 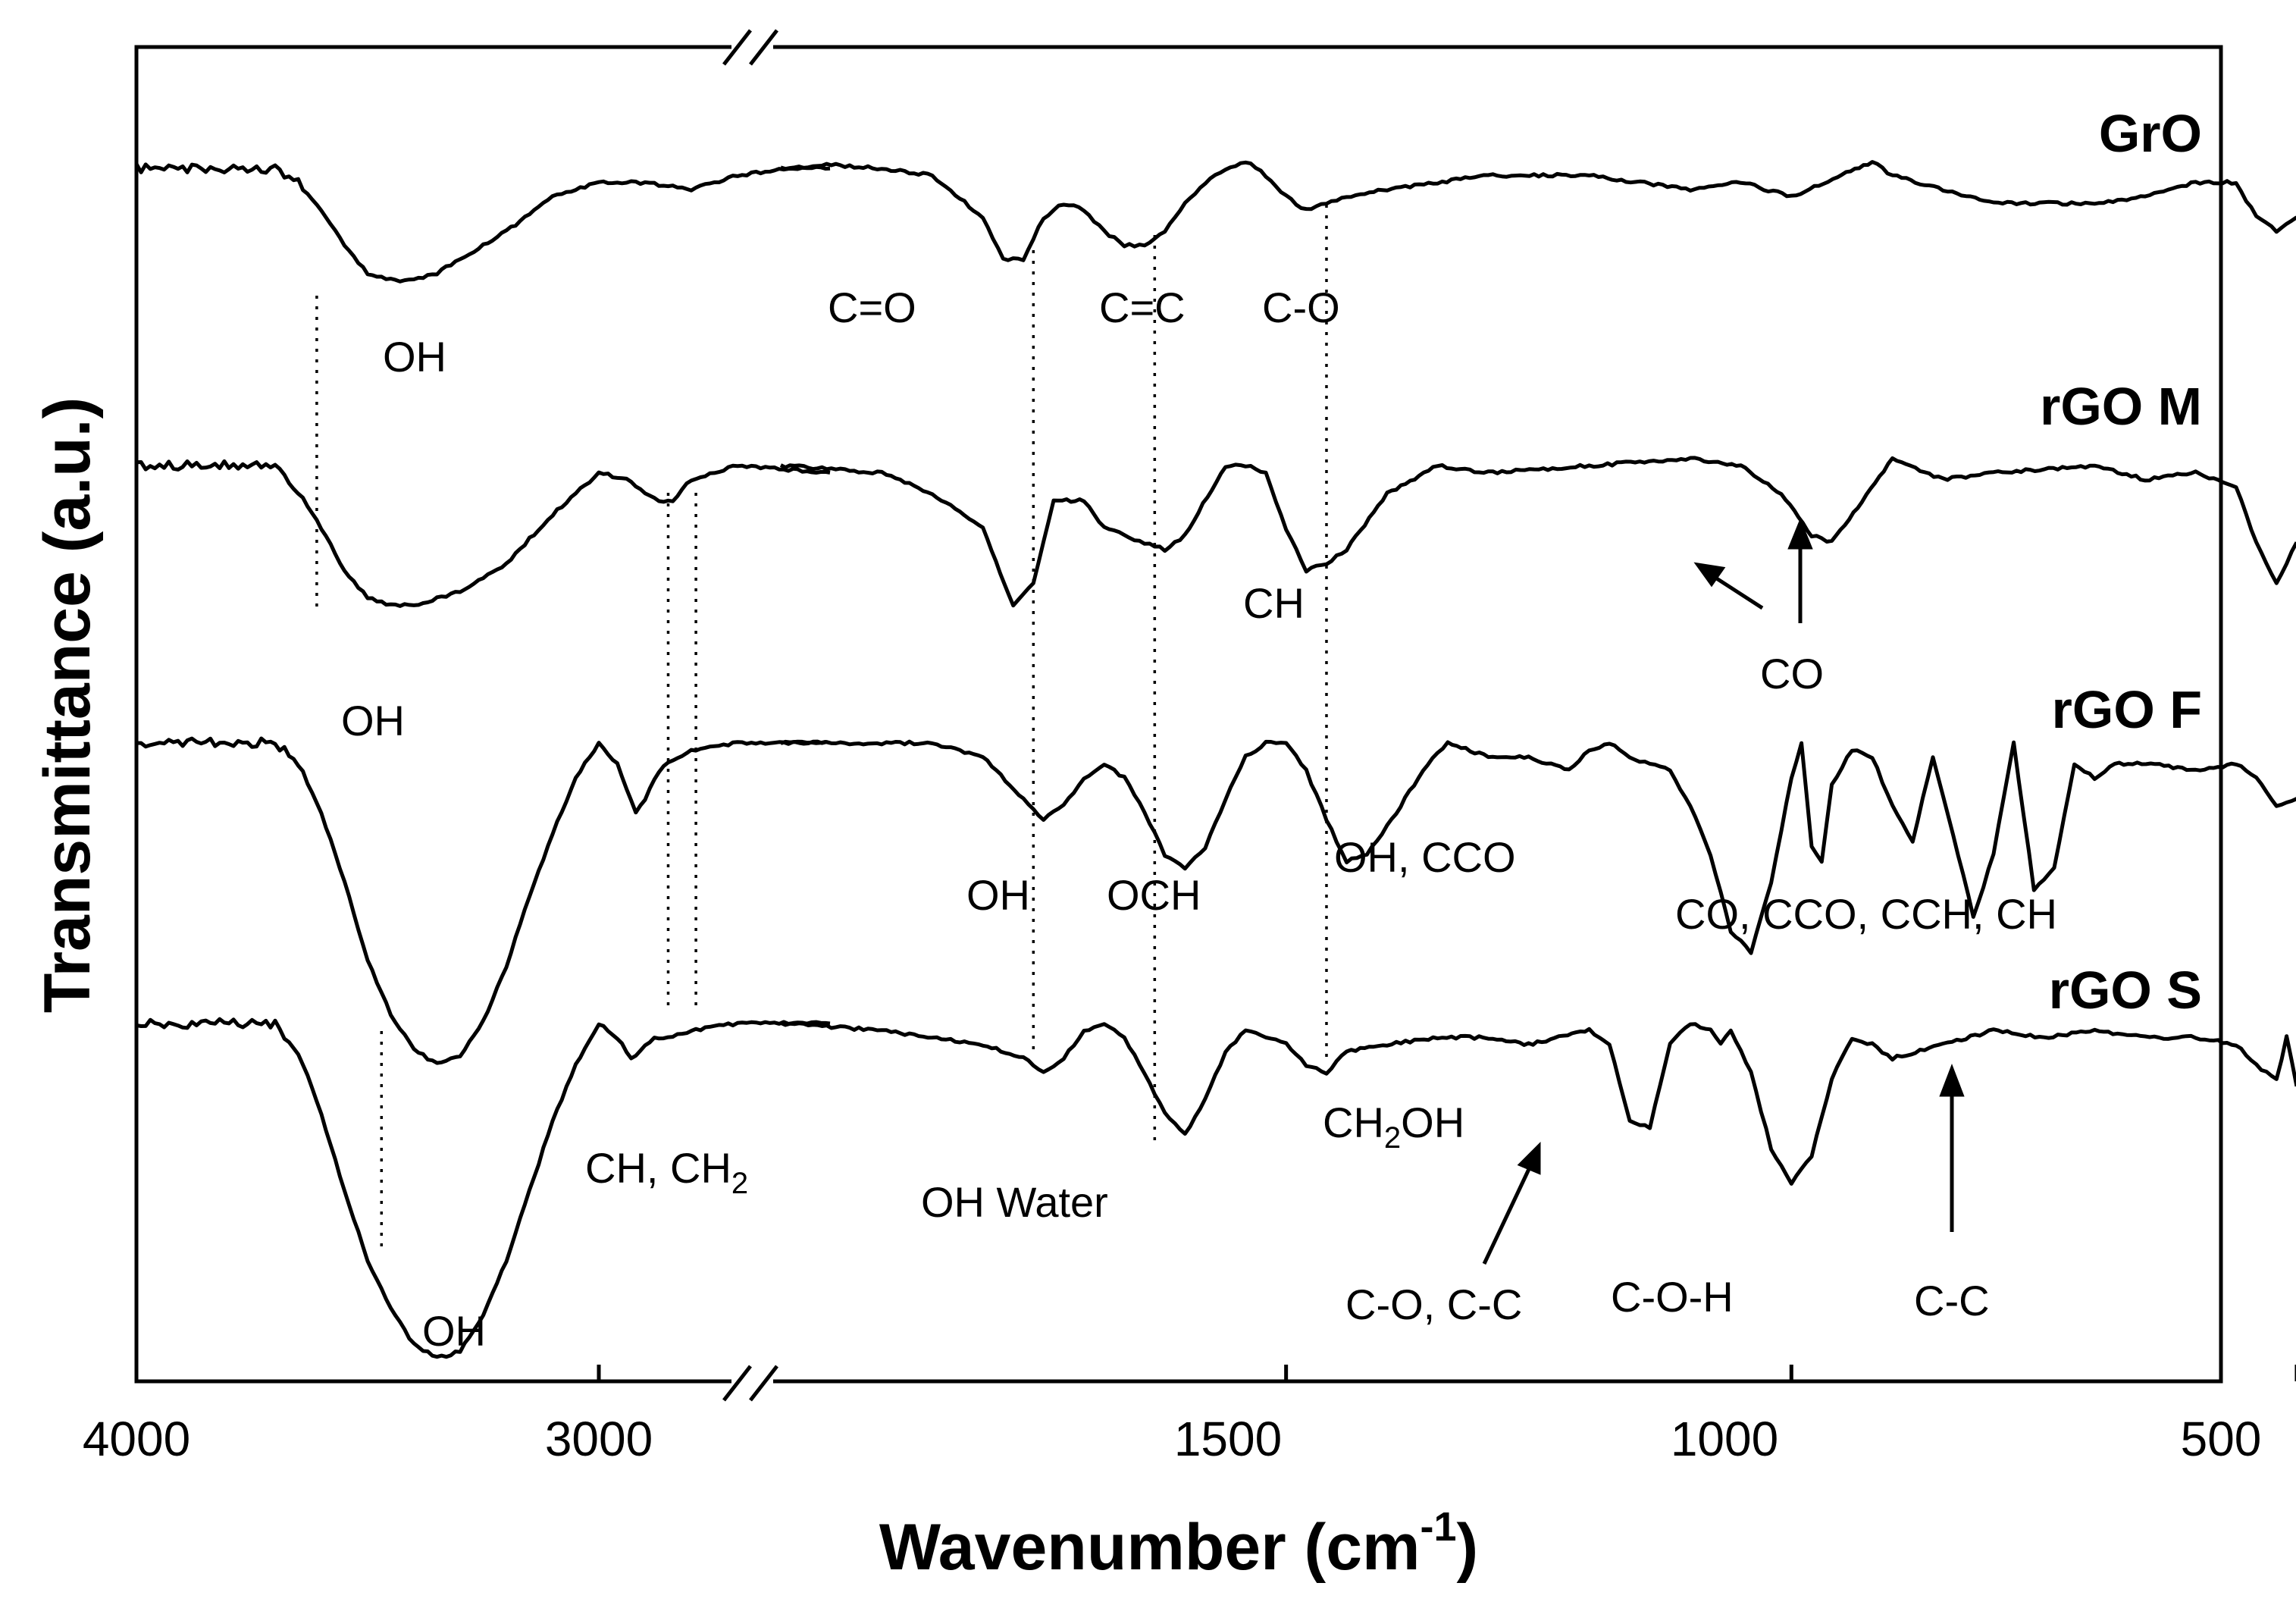 What do you see at coordinates (1274, 603) in the screenshot?
I see `annotation-text: CH` at bounding box center [1274, 603].